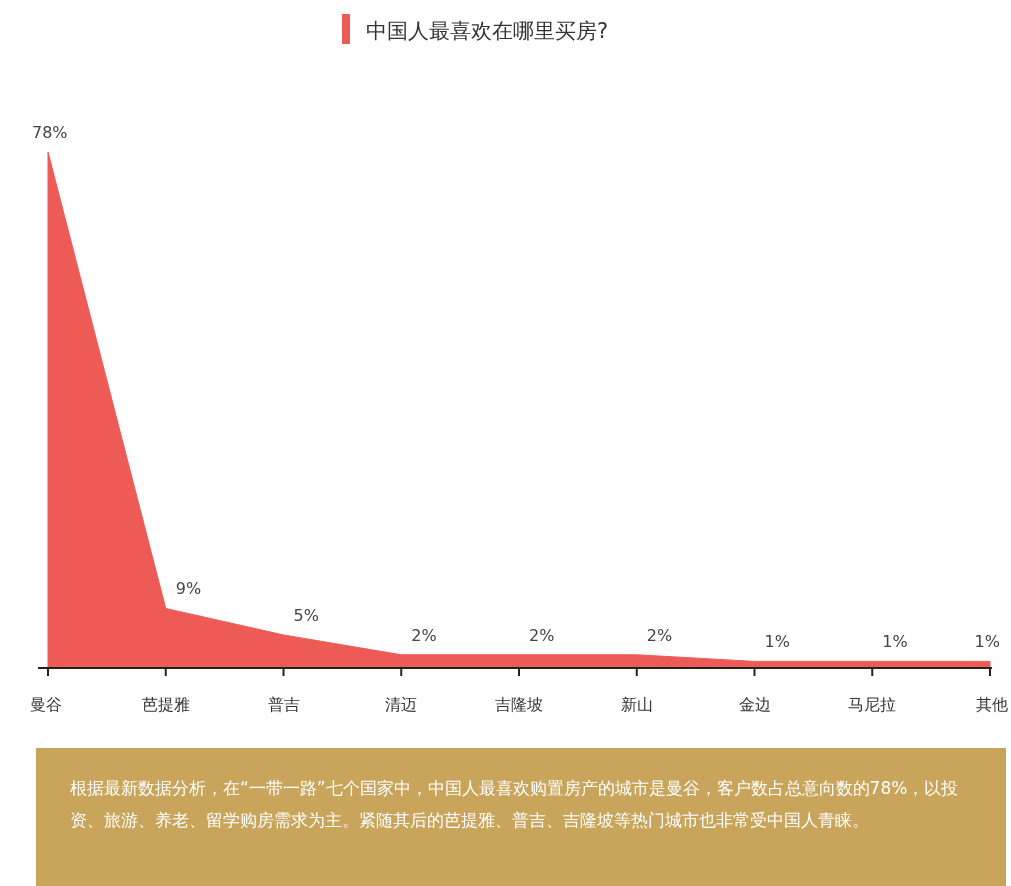 This screenshot has width=1011, height=886. I want to click on x-tick-label: 芭提雅, so click(165, 704).